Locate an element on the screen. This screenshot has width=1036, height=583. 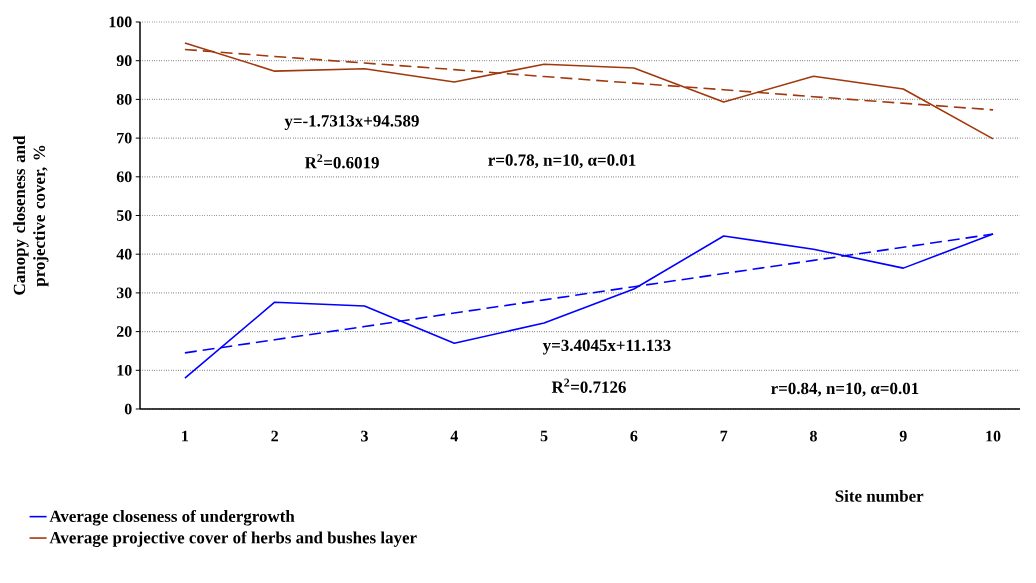
x-tick-label: 7 is located at coordinates (724, 436).